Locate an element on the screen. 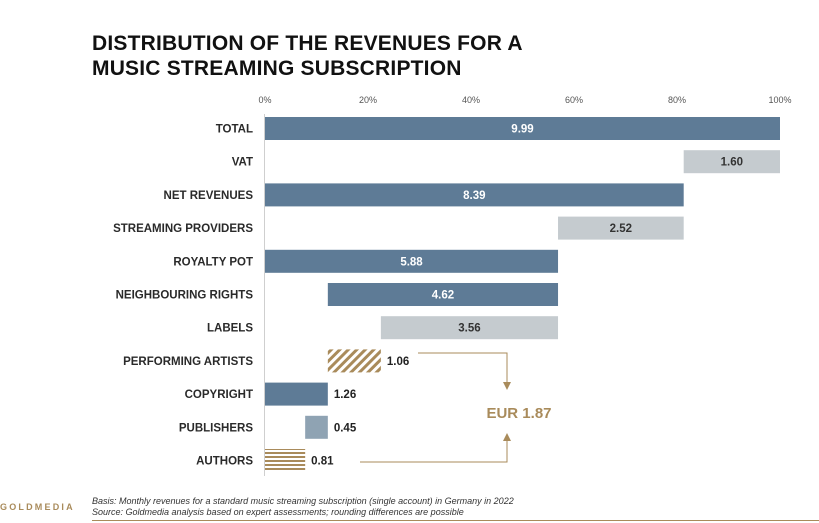 The image size is (819, 523). data-label: 2.52 is located at coordinates (621, 229).